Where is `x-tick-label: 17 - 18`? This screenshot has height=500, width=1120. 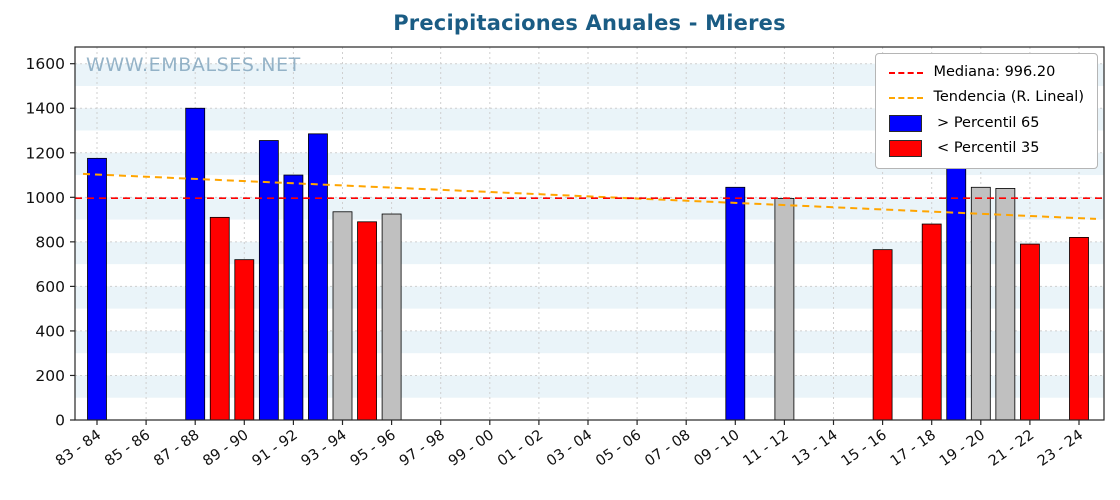 x-tick-label: 17 - 18 is located at coordinates (913, 448).